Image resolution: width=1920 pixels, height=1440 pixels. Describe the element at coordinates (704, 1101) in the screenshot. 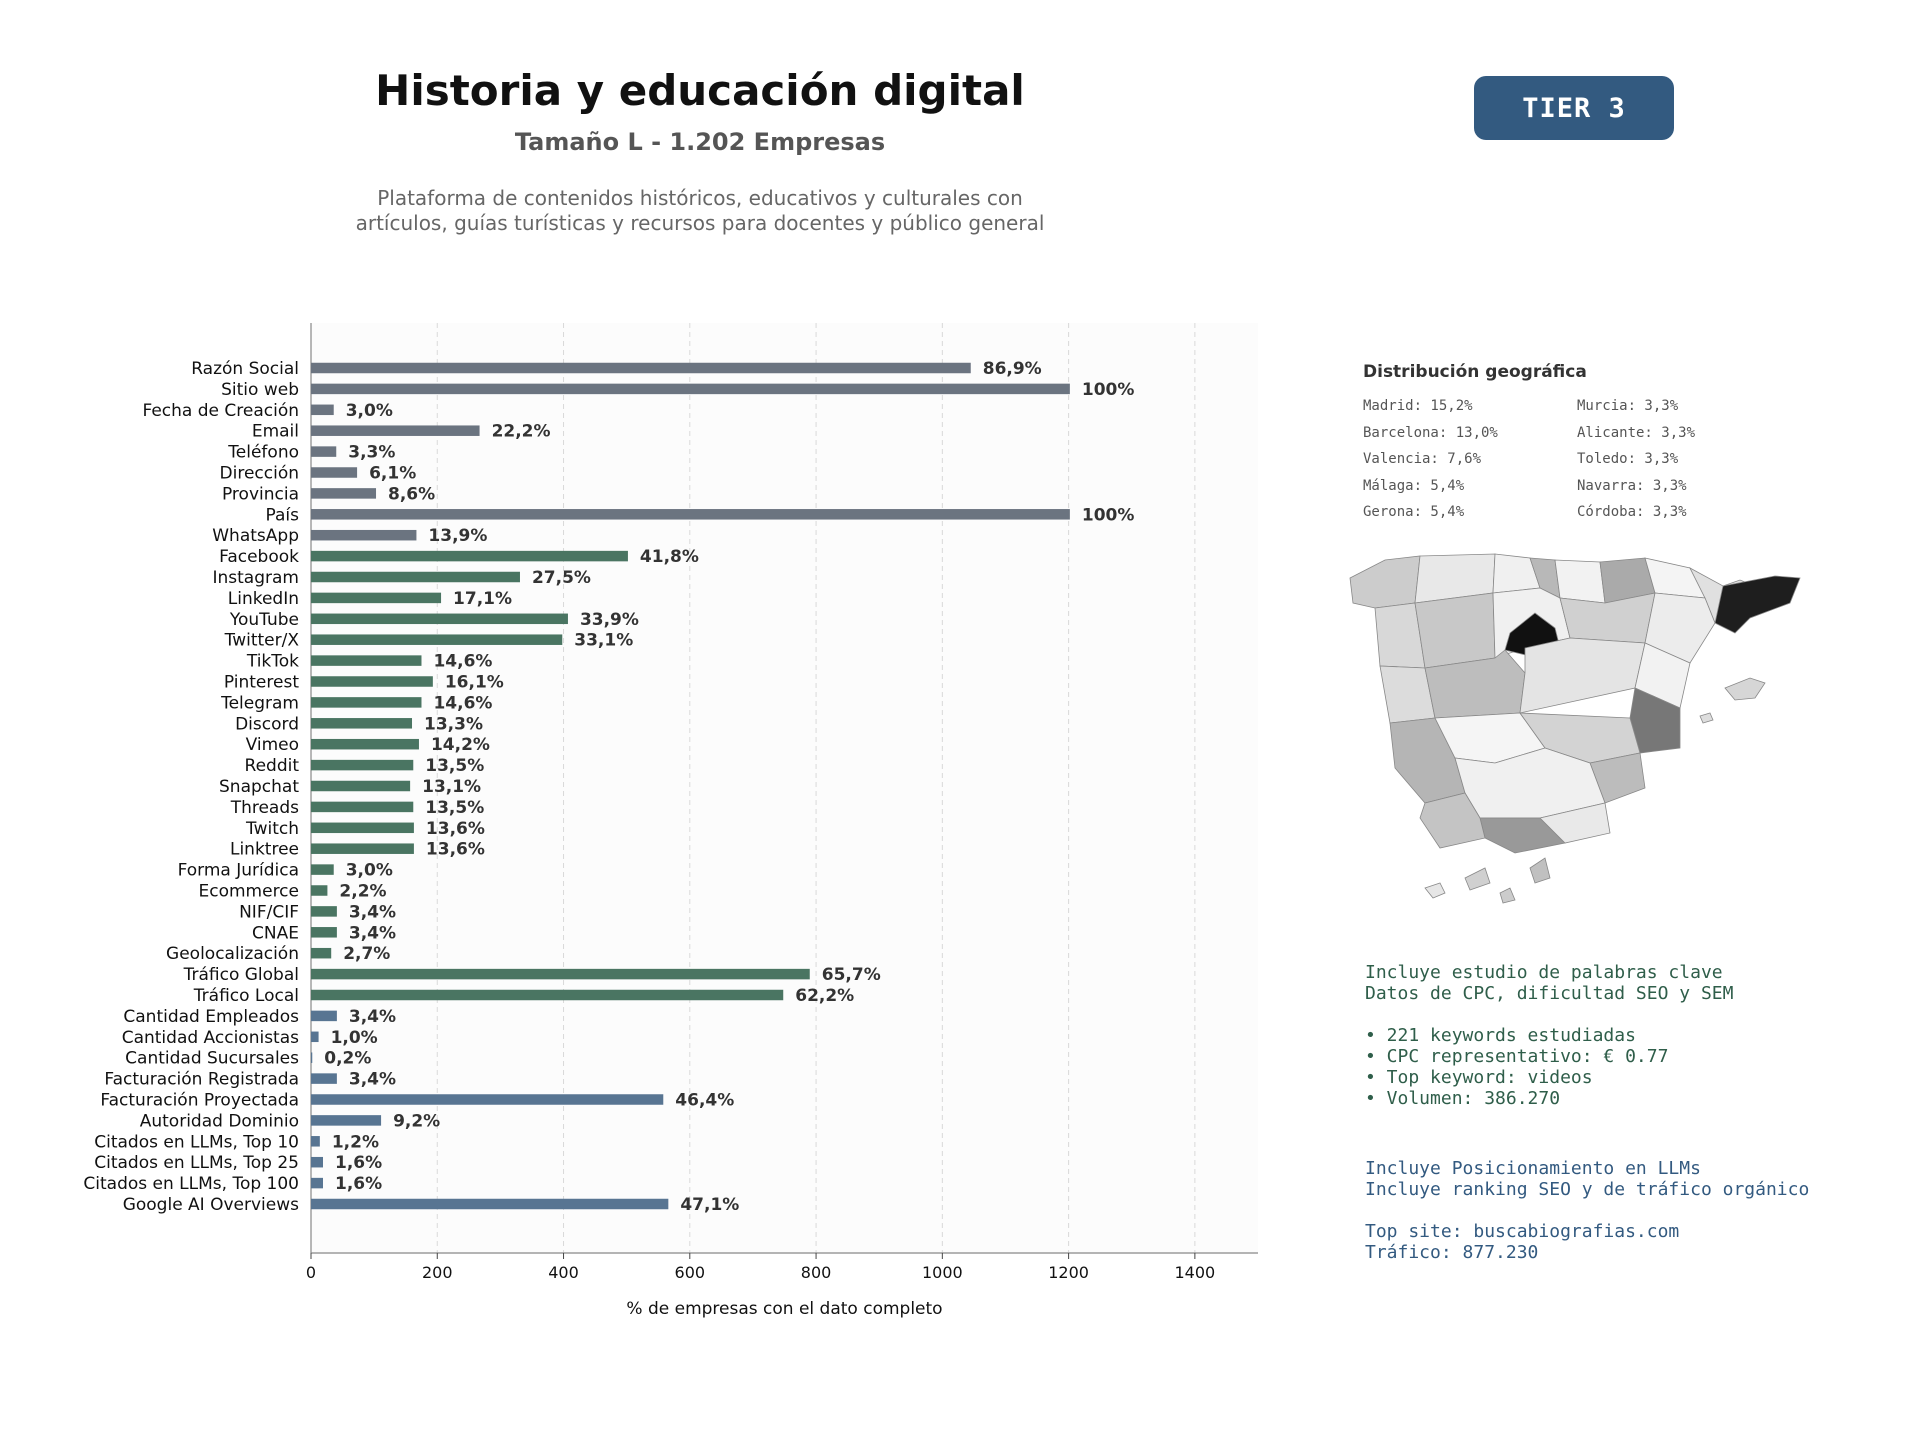

I see `data-label: 46,4%` at that location.